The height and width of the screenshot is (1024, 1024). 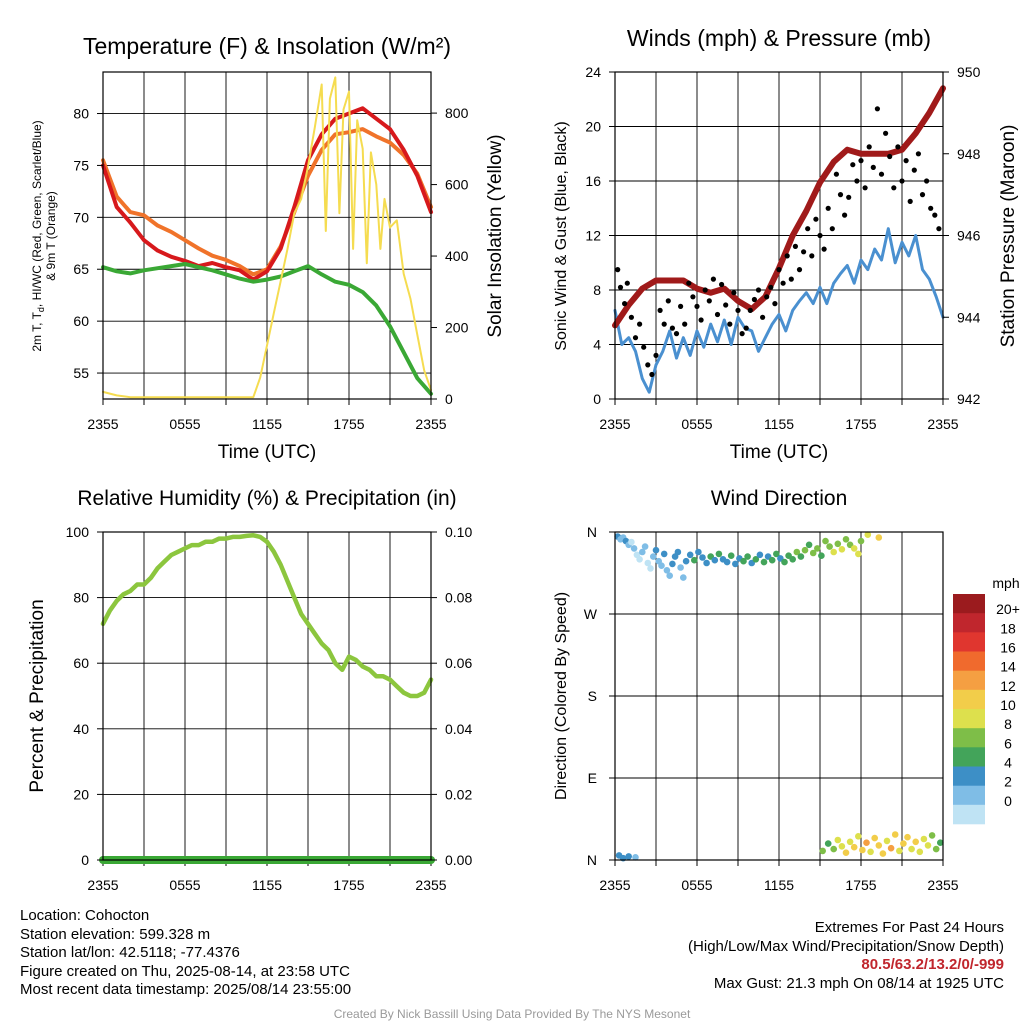 I want to click on rh-frame, so click(x=267, y=696).